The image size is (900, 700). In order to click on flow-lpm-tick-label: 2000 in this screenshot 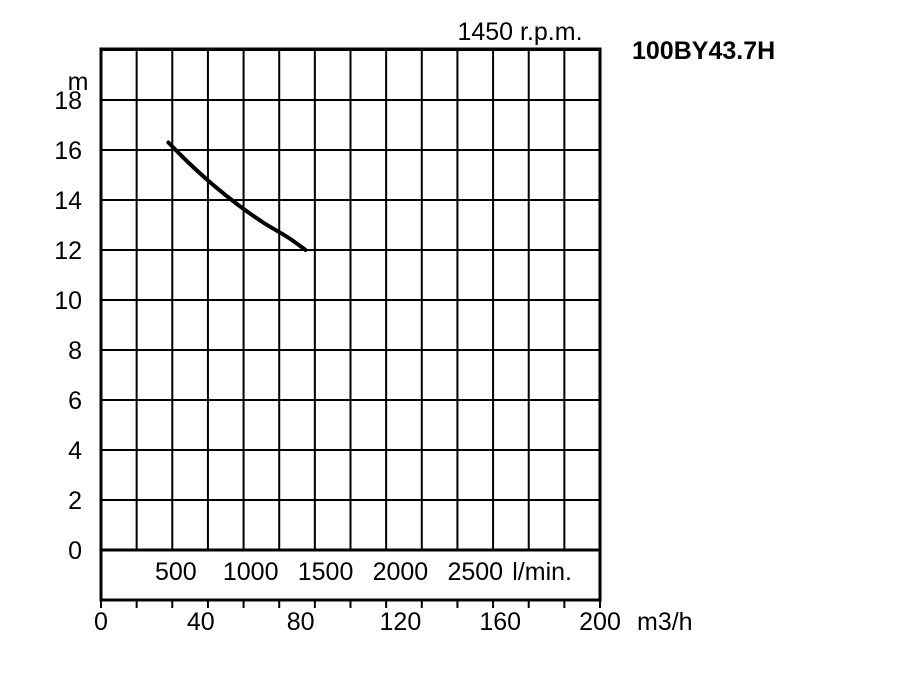, I will do `click(401, 572)`.